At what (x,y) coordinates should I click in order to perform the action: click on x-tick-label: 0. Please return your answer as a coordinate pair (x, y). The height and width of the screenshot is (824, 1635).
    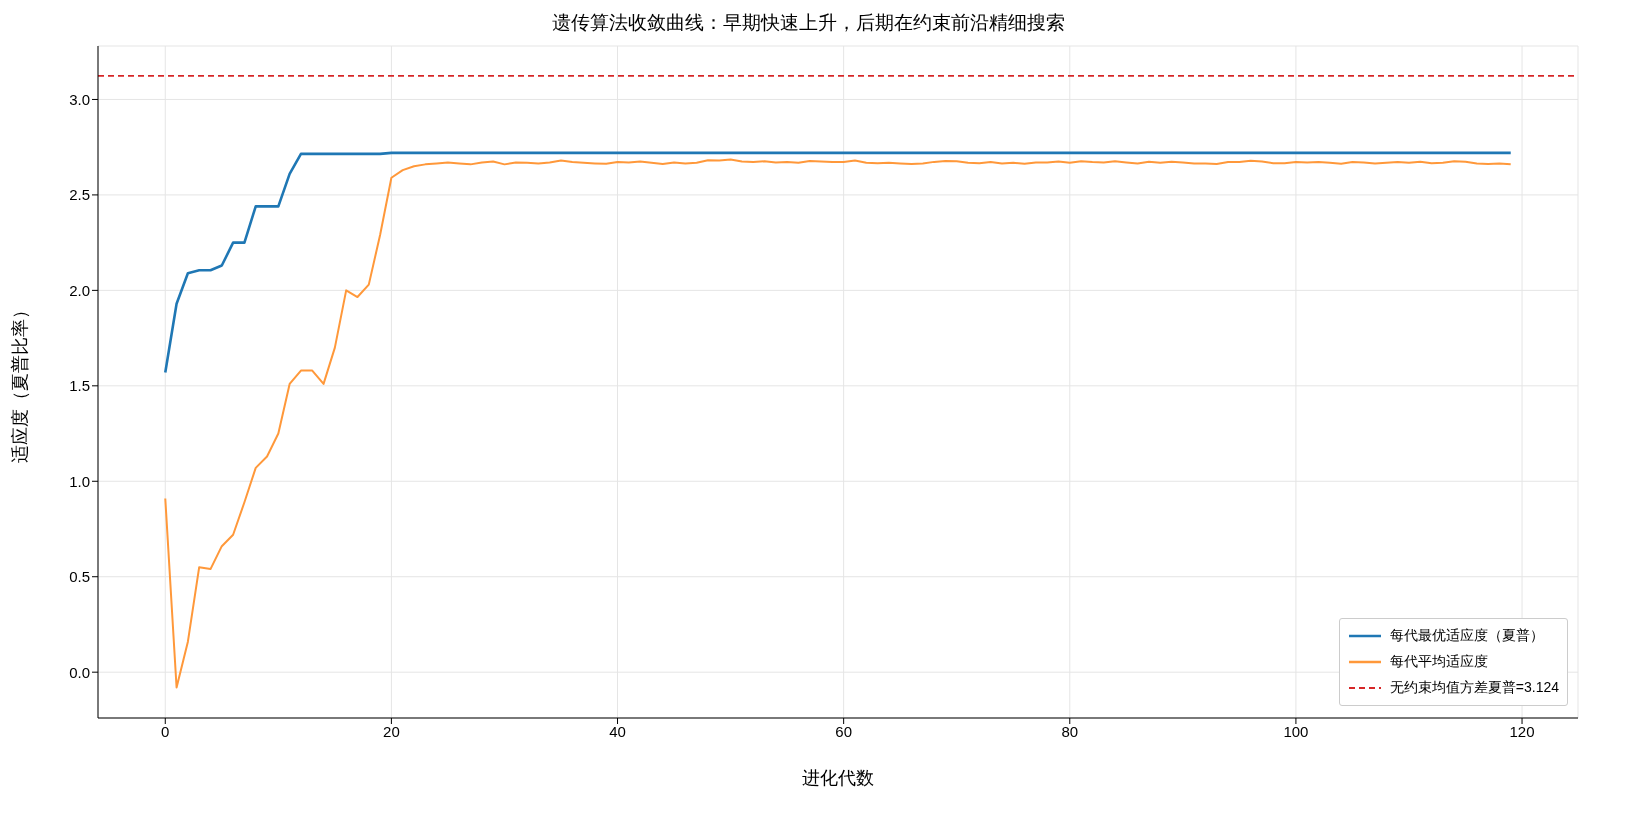
    Looking at the image, I should click on (165, 731).